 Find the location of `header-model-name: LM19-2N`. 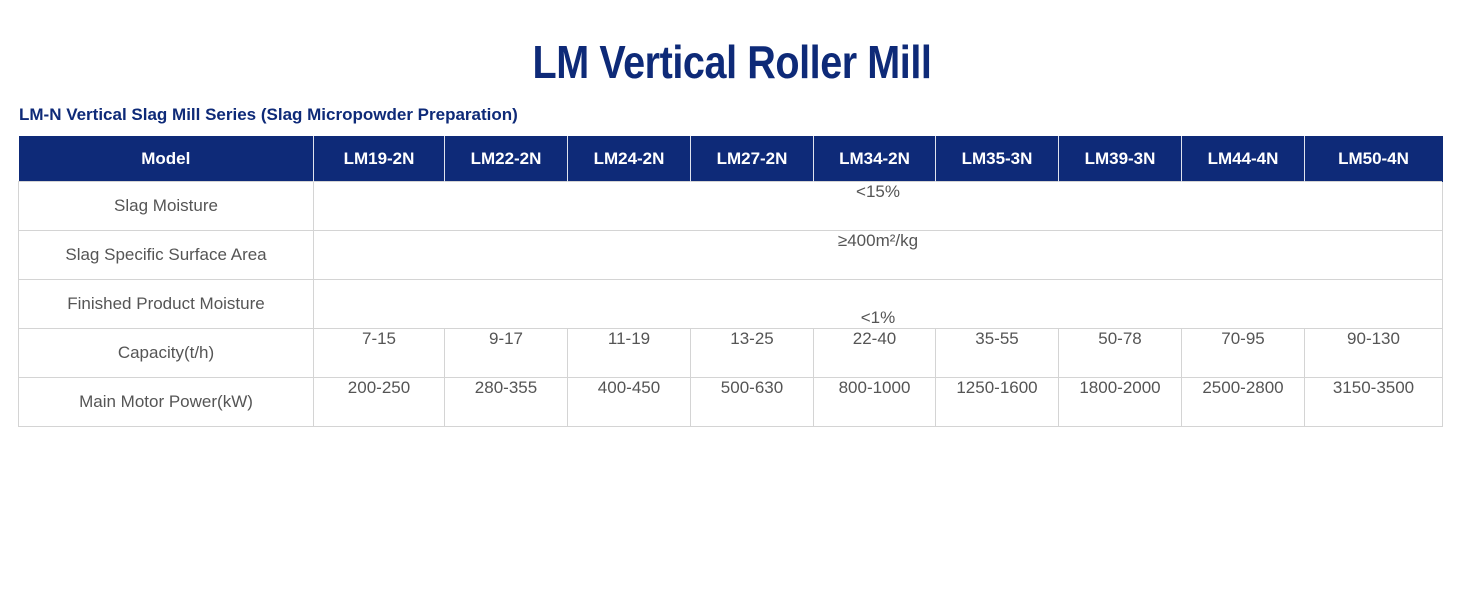

header-model-name: LM19-2N is located at coordinates (379, 159).